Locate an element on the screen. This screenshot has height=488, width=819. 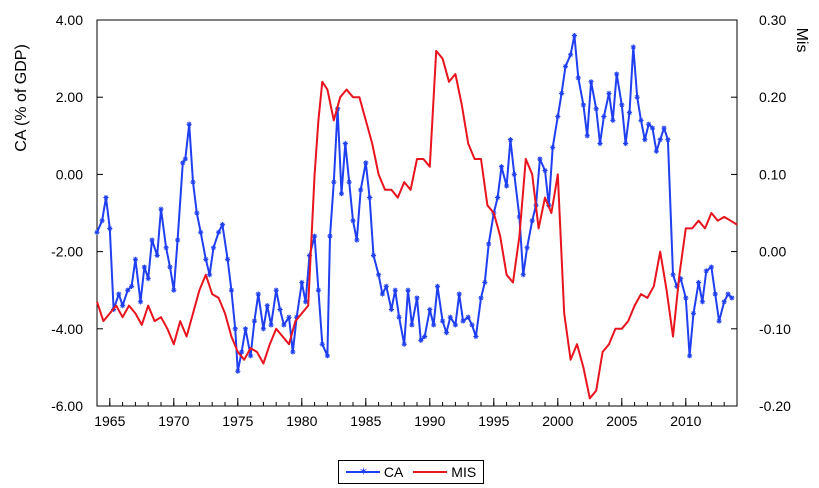
left-tick-label: 2.00 is located at coordinates (69, 97).